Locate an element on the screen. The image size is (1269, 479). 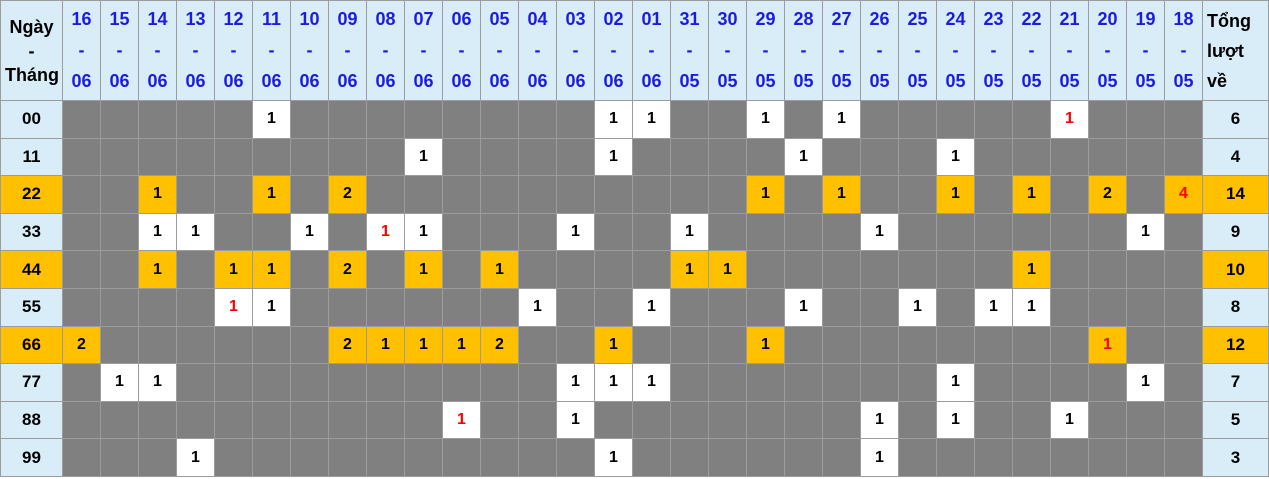
cell-00-11-06: 1 is located at coordinates (271, 119).